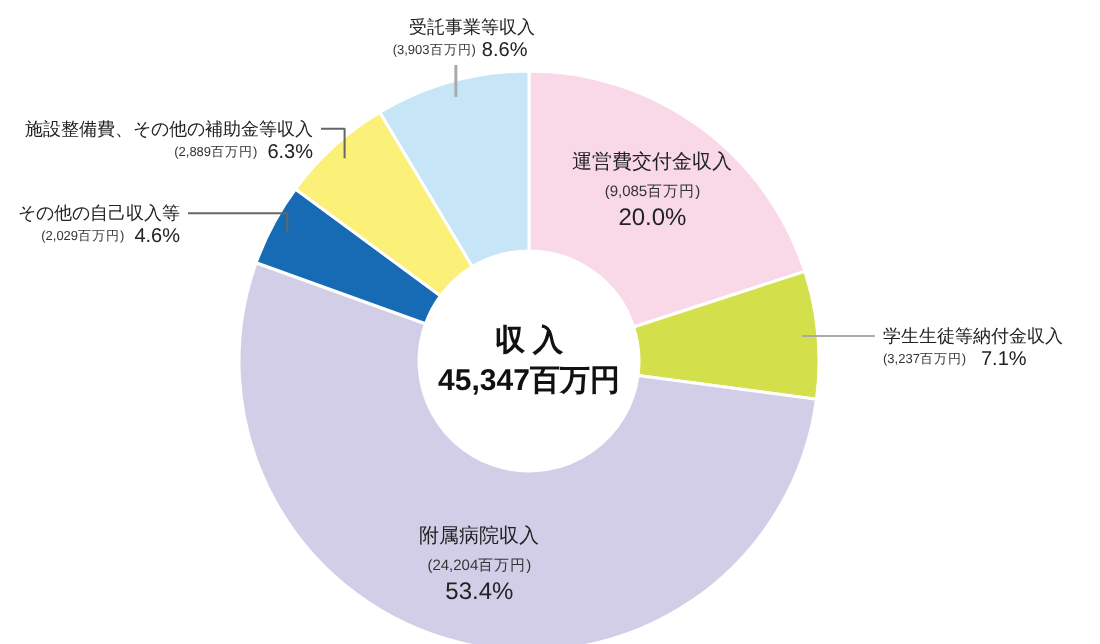 This screenshot has height=644, width=1100. Describe the element at coordinates (169, 128) in the screenshot. I see `slice-label: 施設整備費、その他の補助金等収入` at that location.